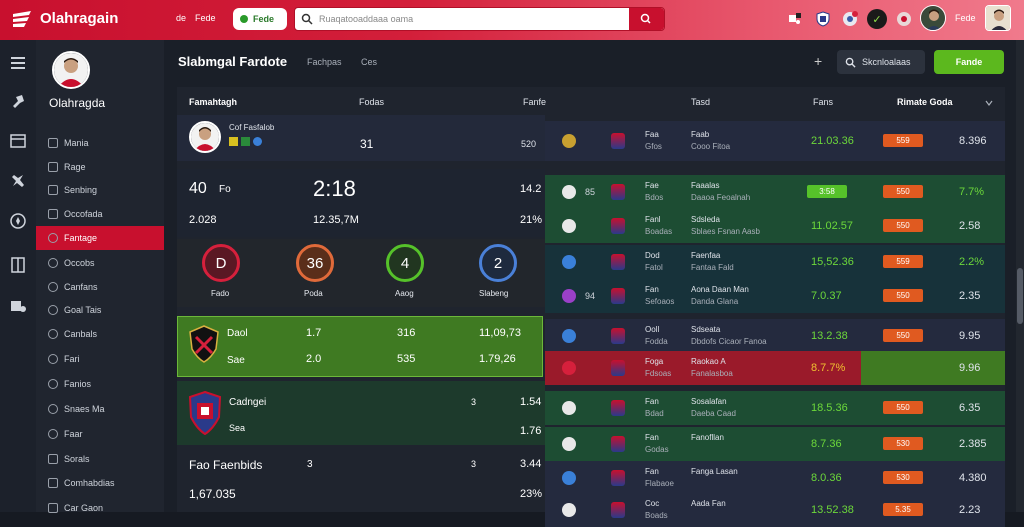 The image size is (1024, 527). Describe the element at coordinates (818, 61) in the screenshot. I see `add-icon: +` at that location.